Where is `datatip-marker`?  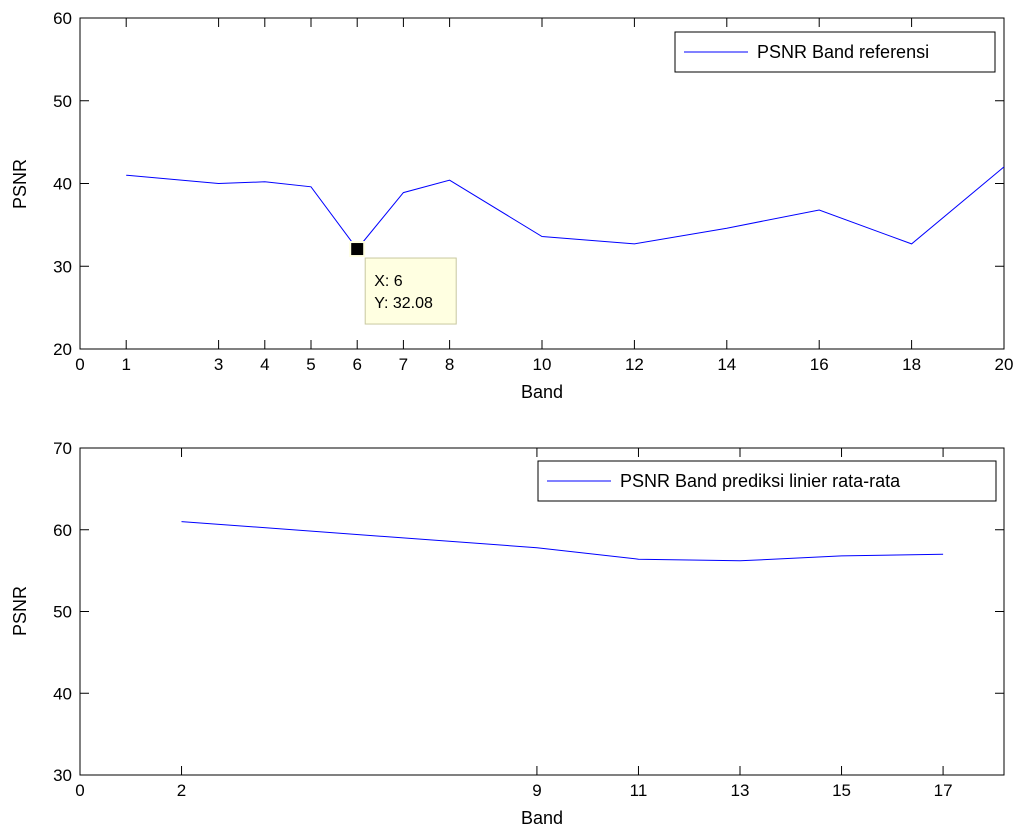
datatip-marker is located at coordinates (357, 249).